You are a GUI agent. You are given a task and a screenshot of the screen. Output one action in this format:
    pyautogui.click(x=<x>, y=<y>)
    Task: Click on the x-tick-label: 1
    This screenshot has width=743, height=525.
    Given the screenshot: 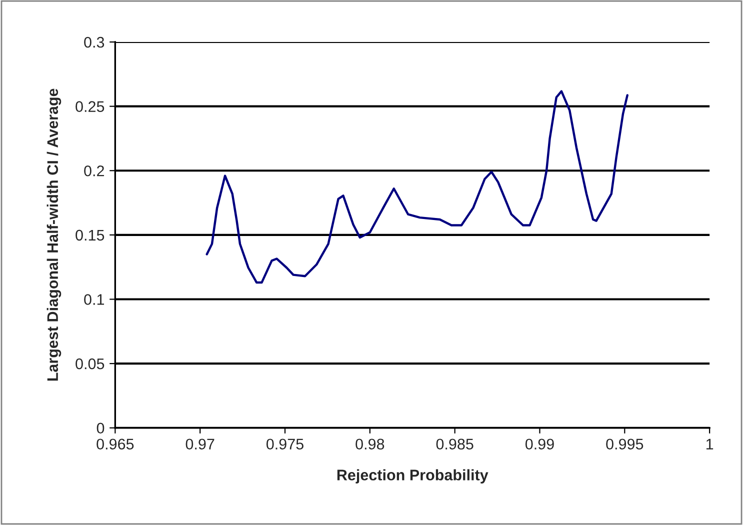 What is the action you would take?
    pyautogui.click(x=710, y=444)
    